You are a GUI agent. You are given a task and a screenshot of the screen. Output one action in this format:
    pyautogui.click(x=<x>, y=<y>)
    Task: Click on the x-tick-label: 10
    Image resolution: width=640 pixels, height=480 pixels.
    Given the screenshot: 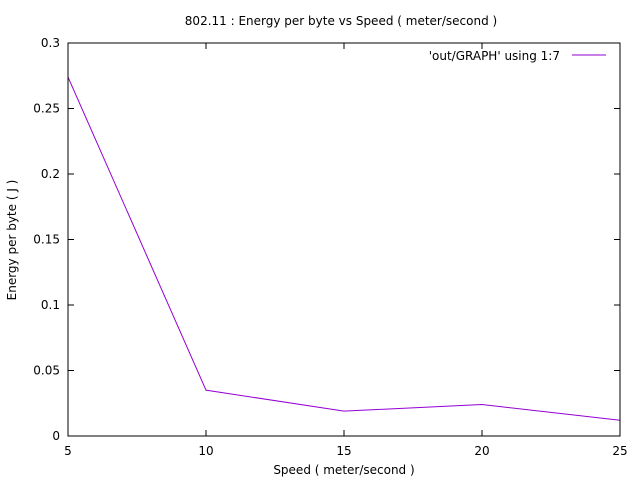 What is the action you would take?
    pyautogui.click(x=205, y=451)
    